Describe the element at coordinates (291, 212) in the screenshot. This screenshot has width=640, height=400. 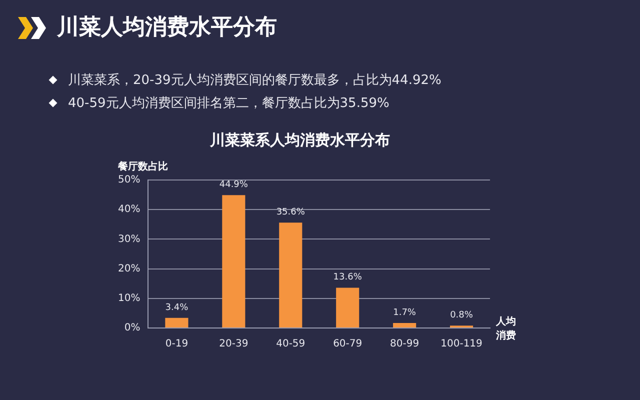
I see `data-label: 35.6%` at that location.